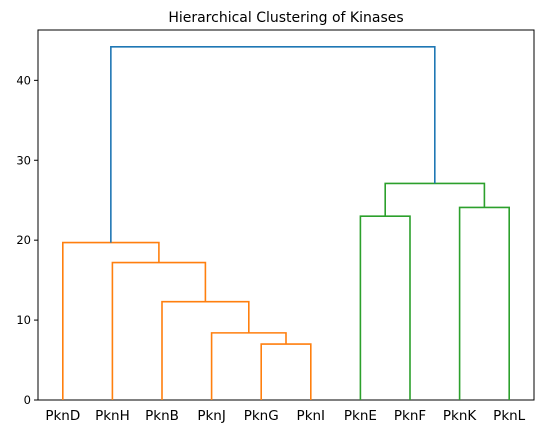 The width and height of the screenshot is (543, 438). I want to click on x-tick-label: PknB, so click(162, 416).